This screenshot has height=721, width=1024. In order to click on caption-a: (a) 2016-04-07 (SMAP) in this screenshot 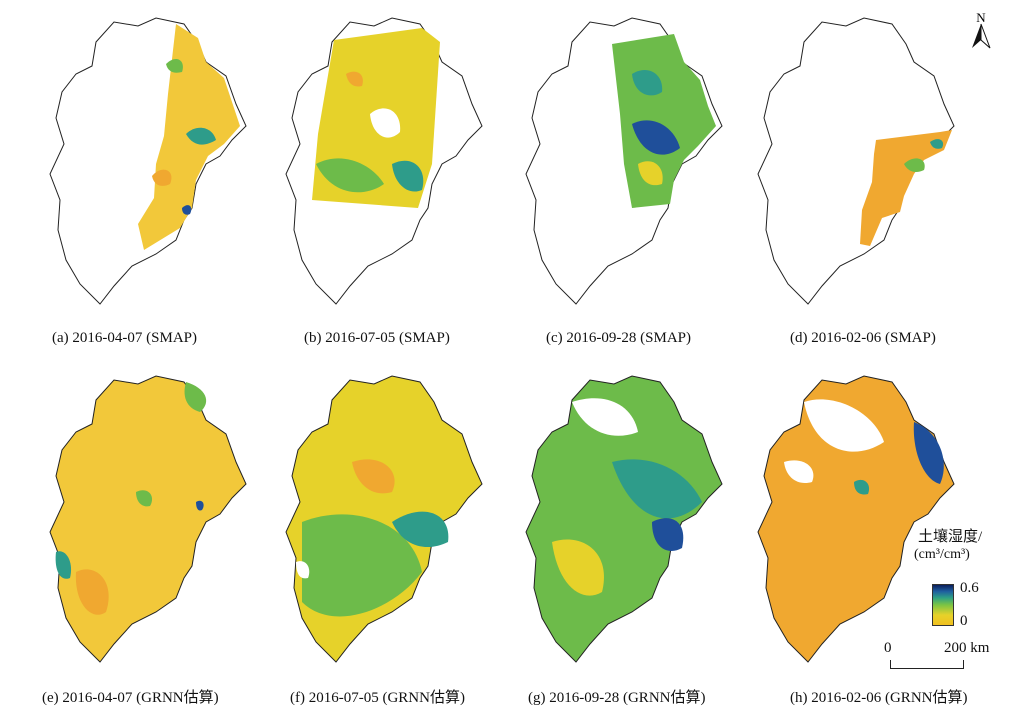, I will do `click(124, 338)`.